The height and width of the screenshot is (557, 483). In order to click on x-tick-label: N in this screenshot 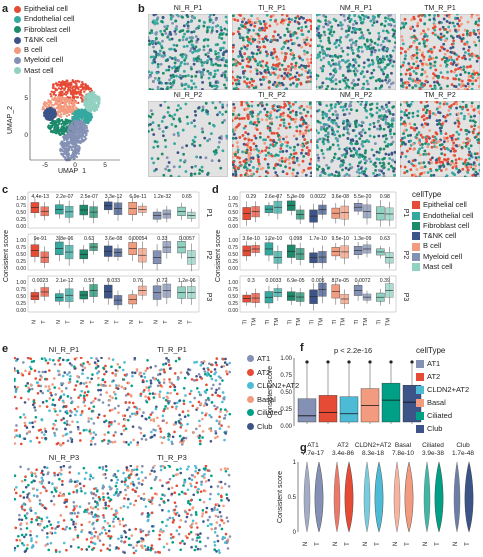, I will do `click(34, 322)`.